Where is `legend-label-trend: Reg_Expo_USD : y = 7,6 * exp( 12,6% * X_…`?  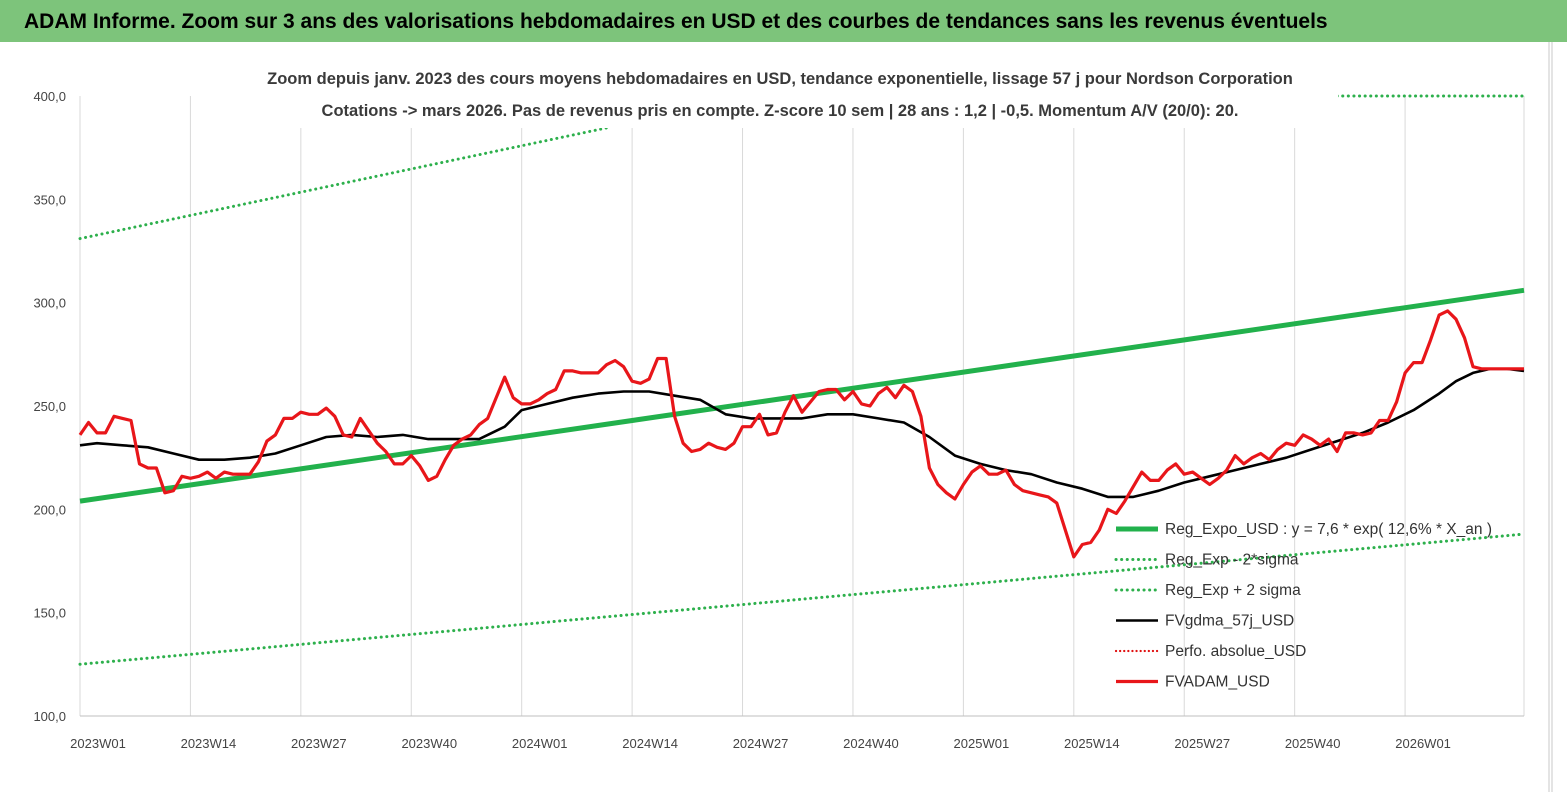
legend-label-trend: Reg_Expo_USD : y = 7,6 * exp( 12,6% * X_… is located at coordinates (1328, 529).